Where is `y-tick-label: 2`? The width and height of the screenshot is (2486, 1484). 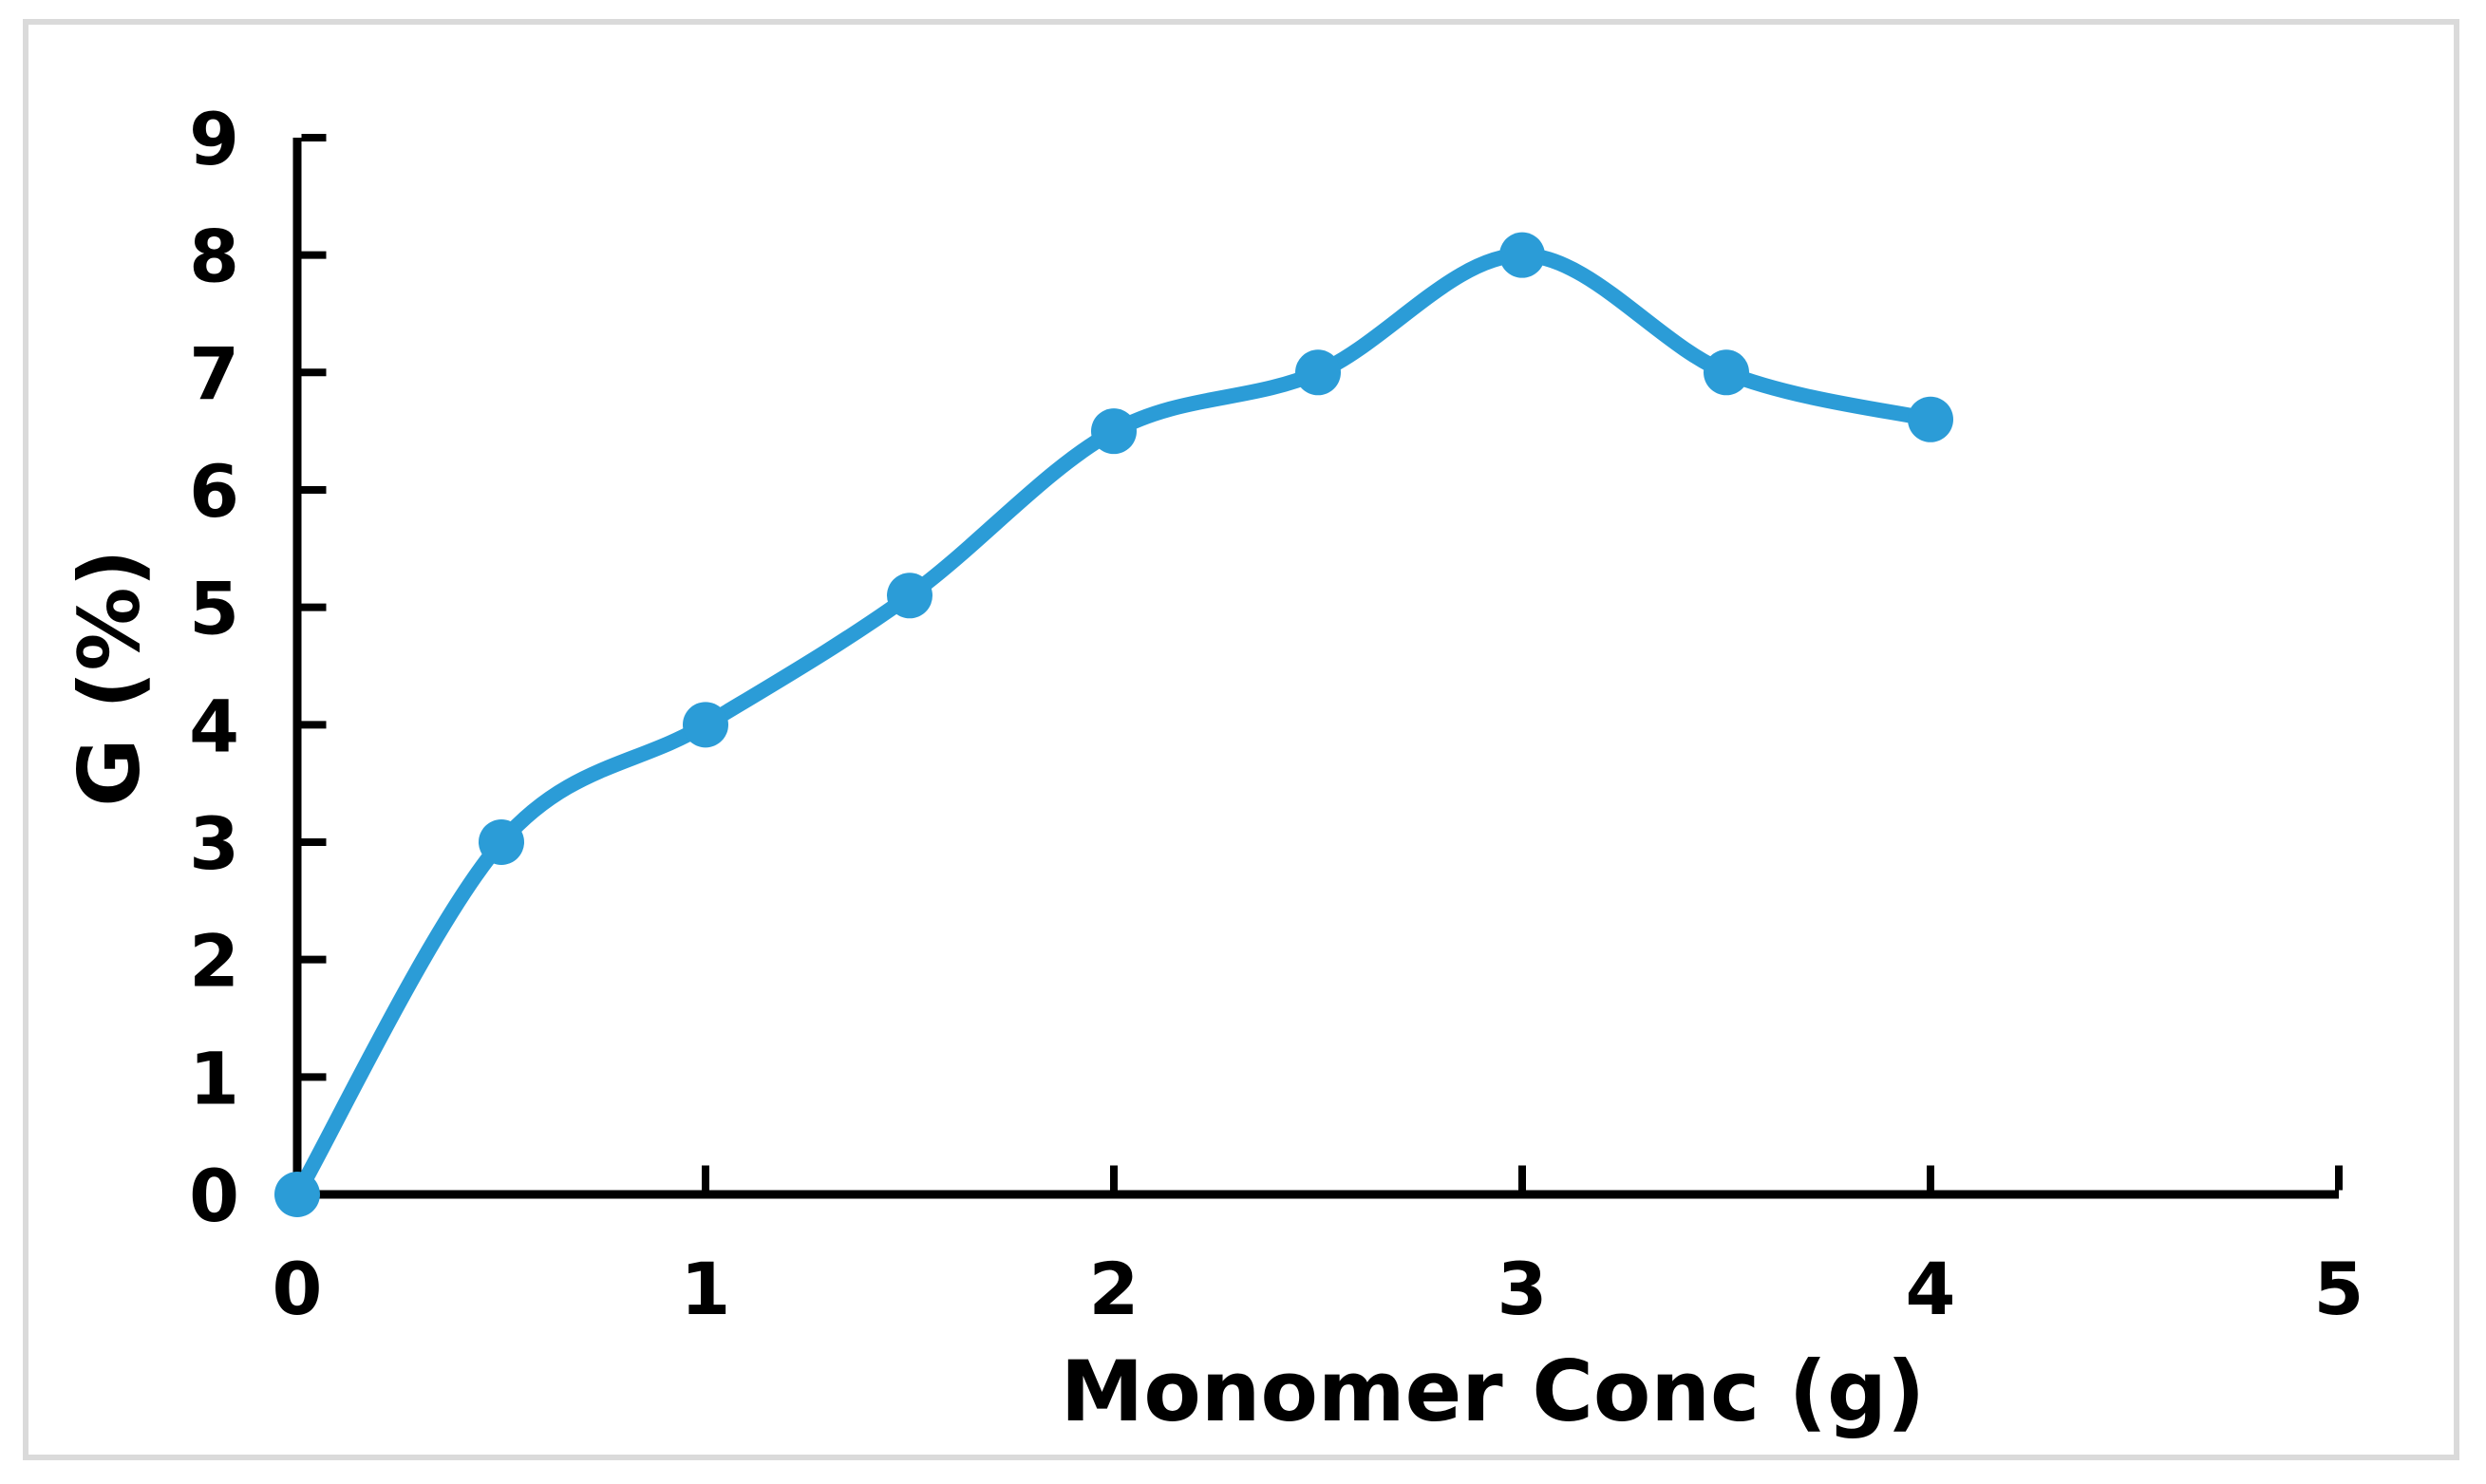 y-tick-label: 2 is located at coordinates (214, 961).